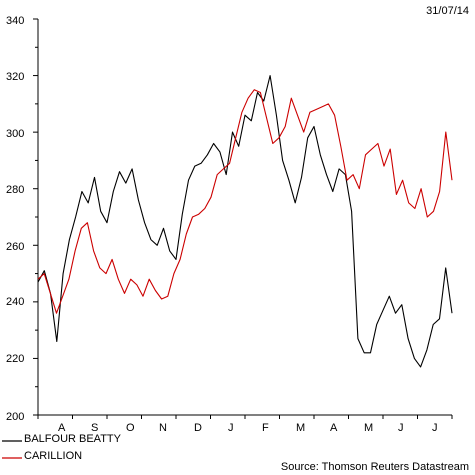 The image size is (475, 475). Describe the element at coordinates (15, 77) in the screenshot. I see `y-tick-label: 320` at that location.